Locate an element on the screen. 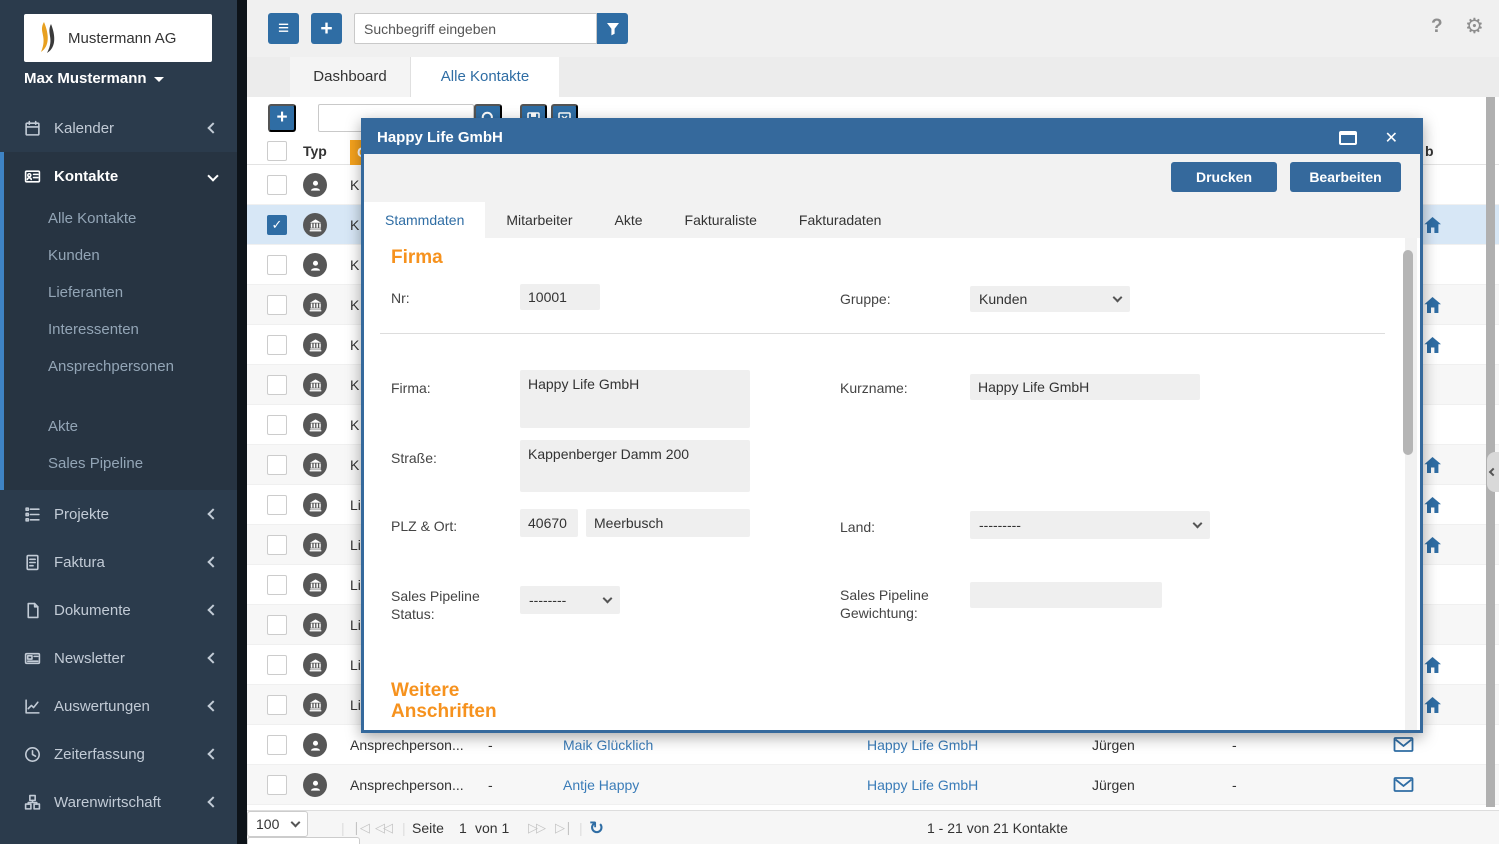  nr-label: Nr: is located at coordinates (400, 298).